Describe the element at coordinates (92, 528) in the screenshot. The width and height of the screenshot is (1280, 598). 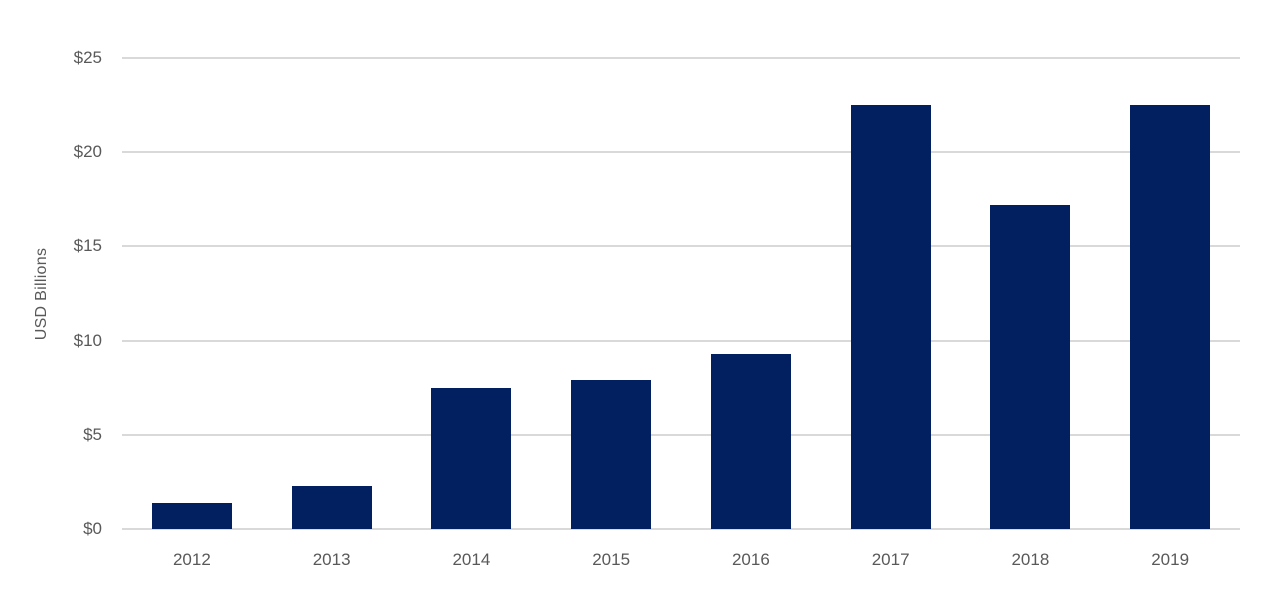
I see `y-axis-tick-label: $0` at that location.